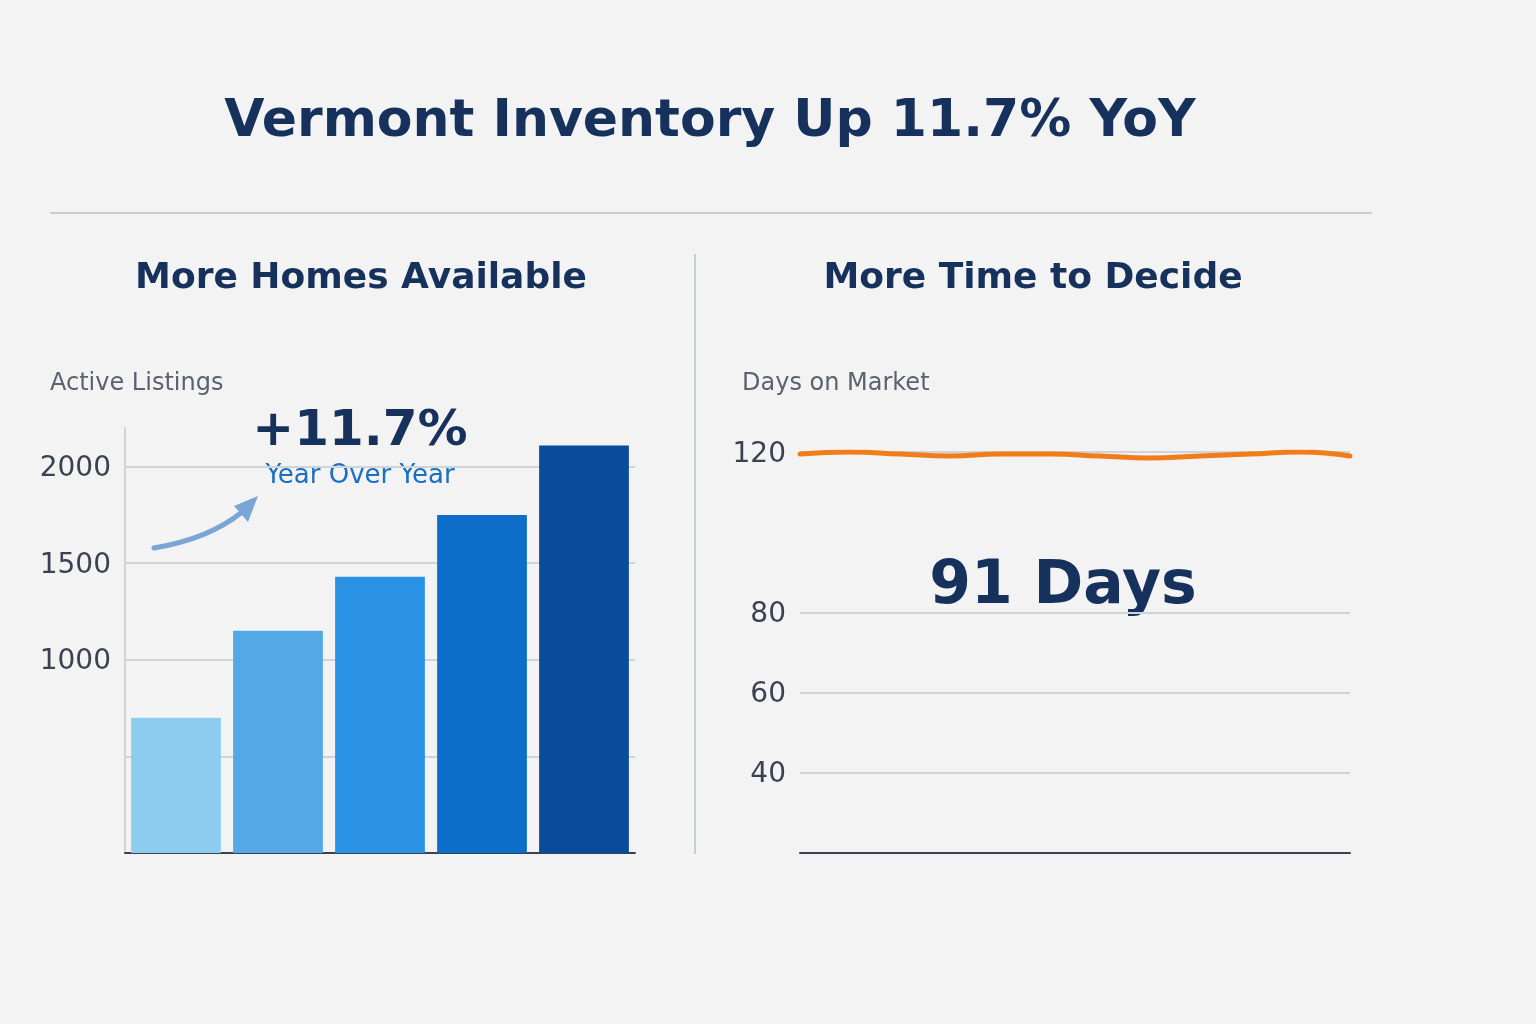  What do you see at coordinates (137, 382) in the screenshot?
I see `y-axis-title: Active Listings` at bounding box center [137, 382].